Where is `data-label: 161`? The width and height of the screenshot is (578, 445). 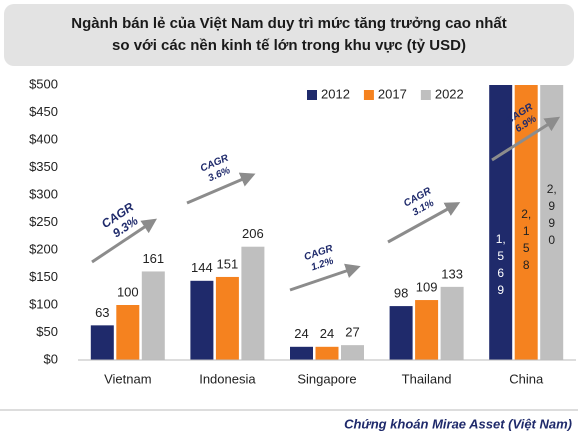
data-label: 161 is located at coordinates (153, 258).